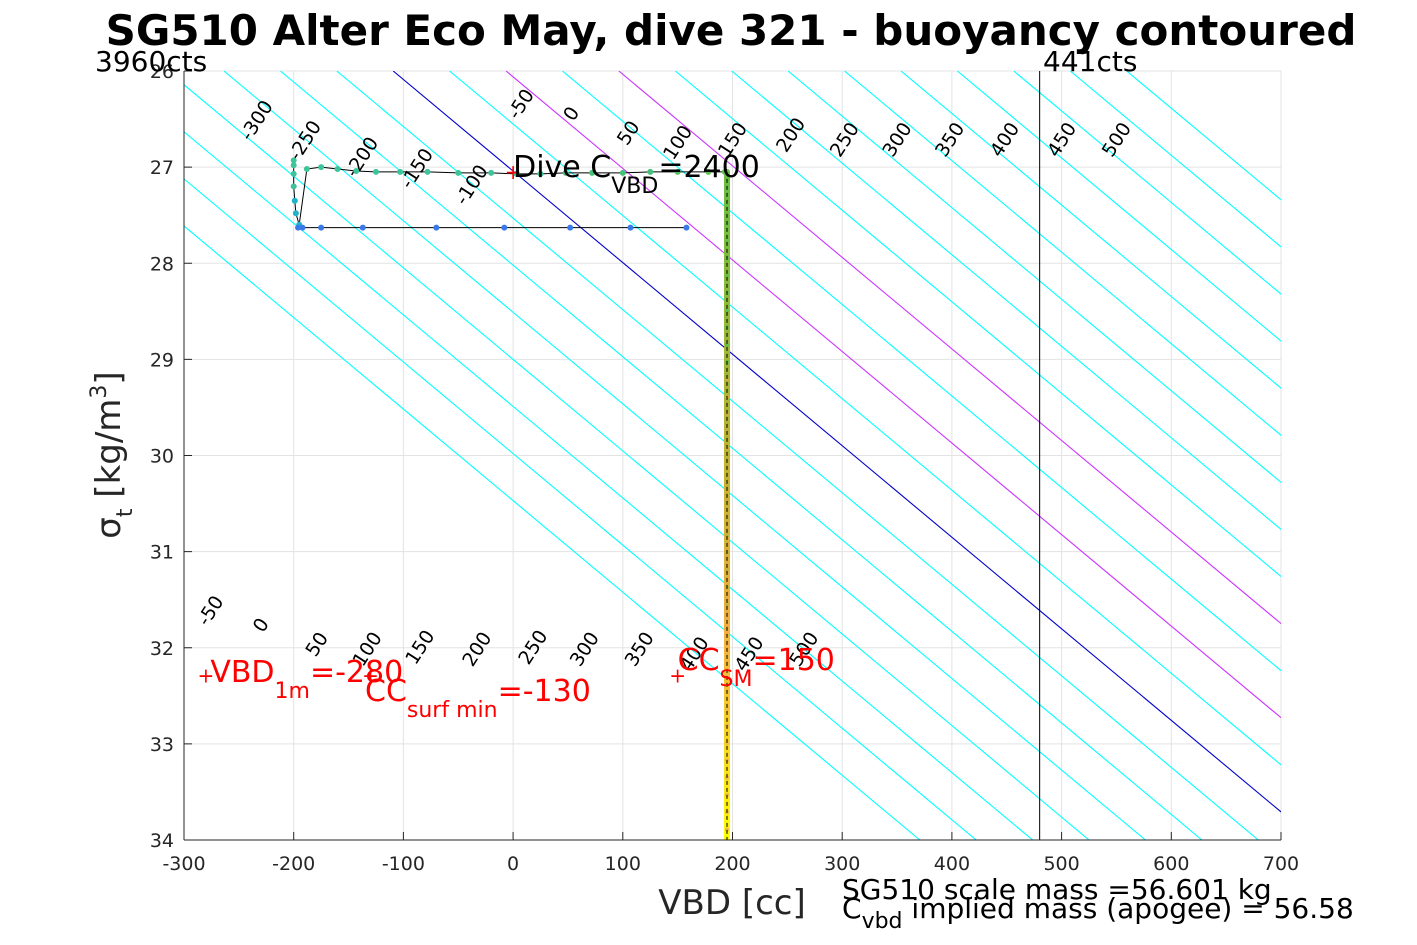 This screenshot has height=945, width=1417. Describe the element at coordinates (306, 679) in the screenshot. I see `annotation-vbd_1m: VBD1m=-280` at that location.